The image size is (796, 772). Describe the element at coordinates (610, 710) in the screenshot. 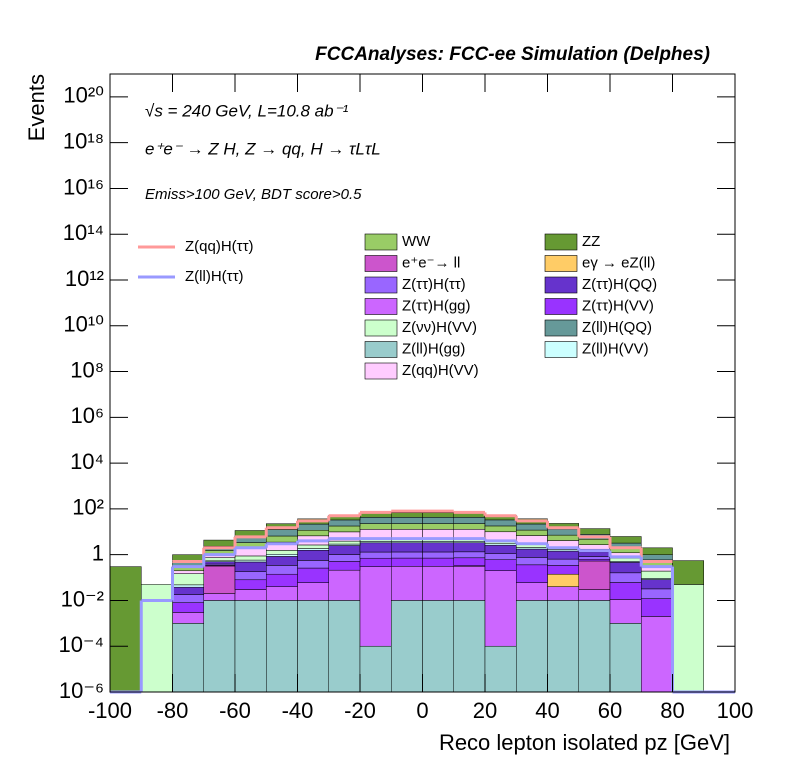

I see `x-tick-label: 60` at that location.